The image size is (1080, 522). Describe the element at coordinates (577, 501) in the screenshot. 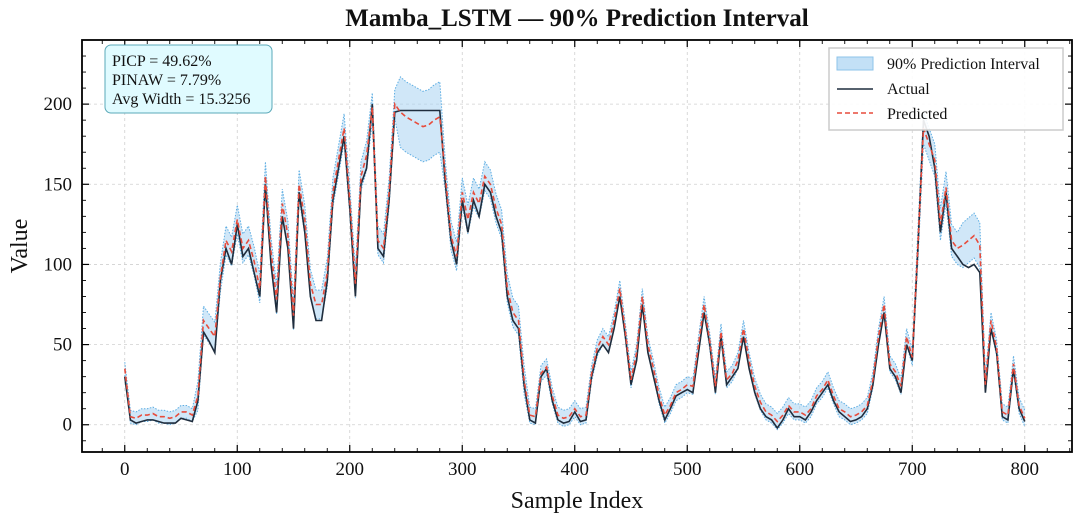

I see `x-axis-label: Sample Index` at that location.